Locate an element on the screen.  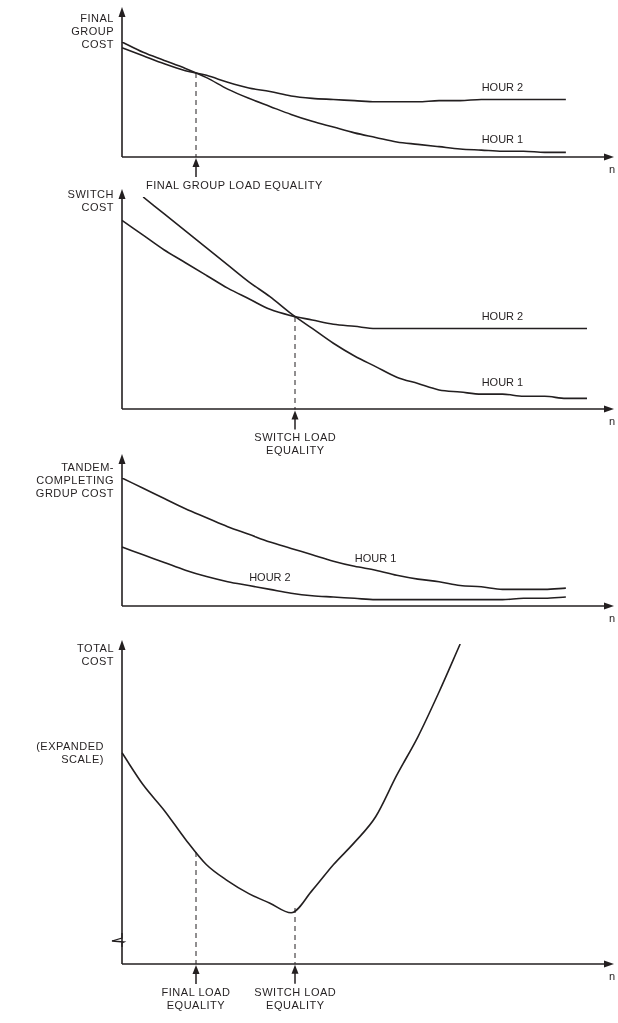
y-axis-title: SWITCH COST is located at coordinates (90, 201).